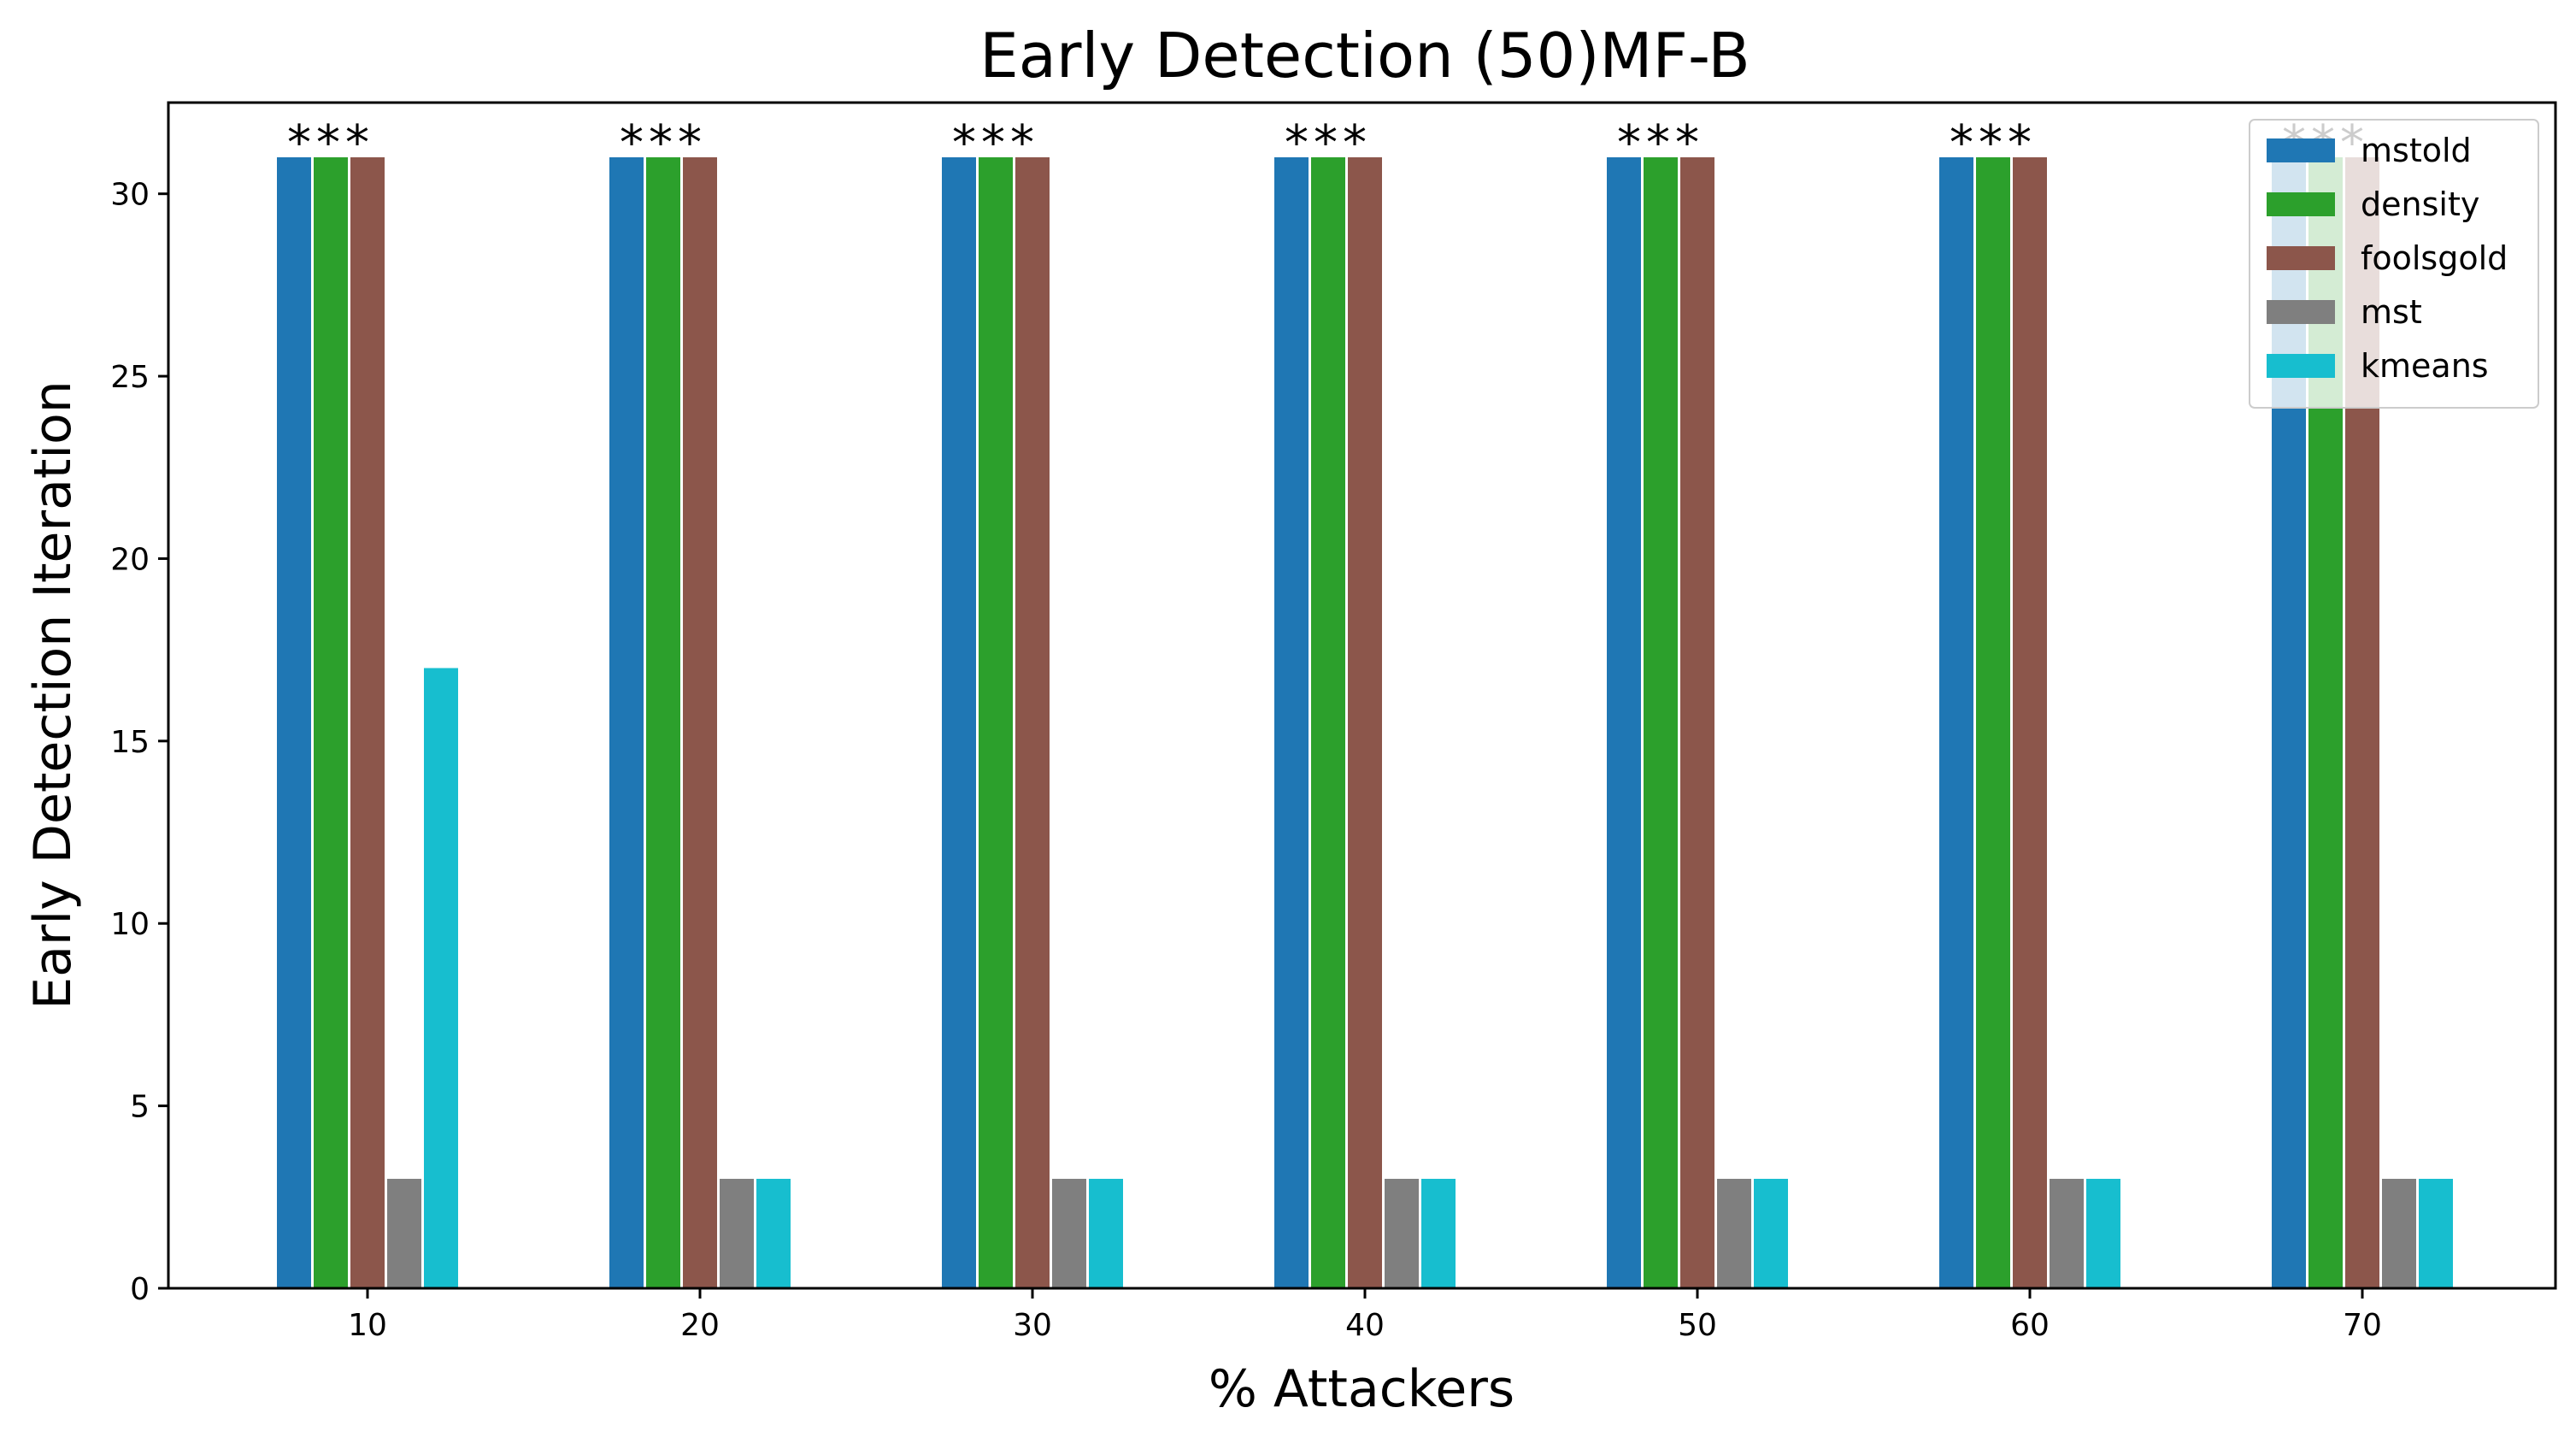 This screenshot has height=1443, width=2576. Describe the element at coordinates (2301, 312) in the screenshot. I see `legend-swatch-mst` at that location.